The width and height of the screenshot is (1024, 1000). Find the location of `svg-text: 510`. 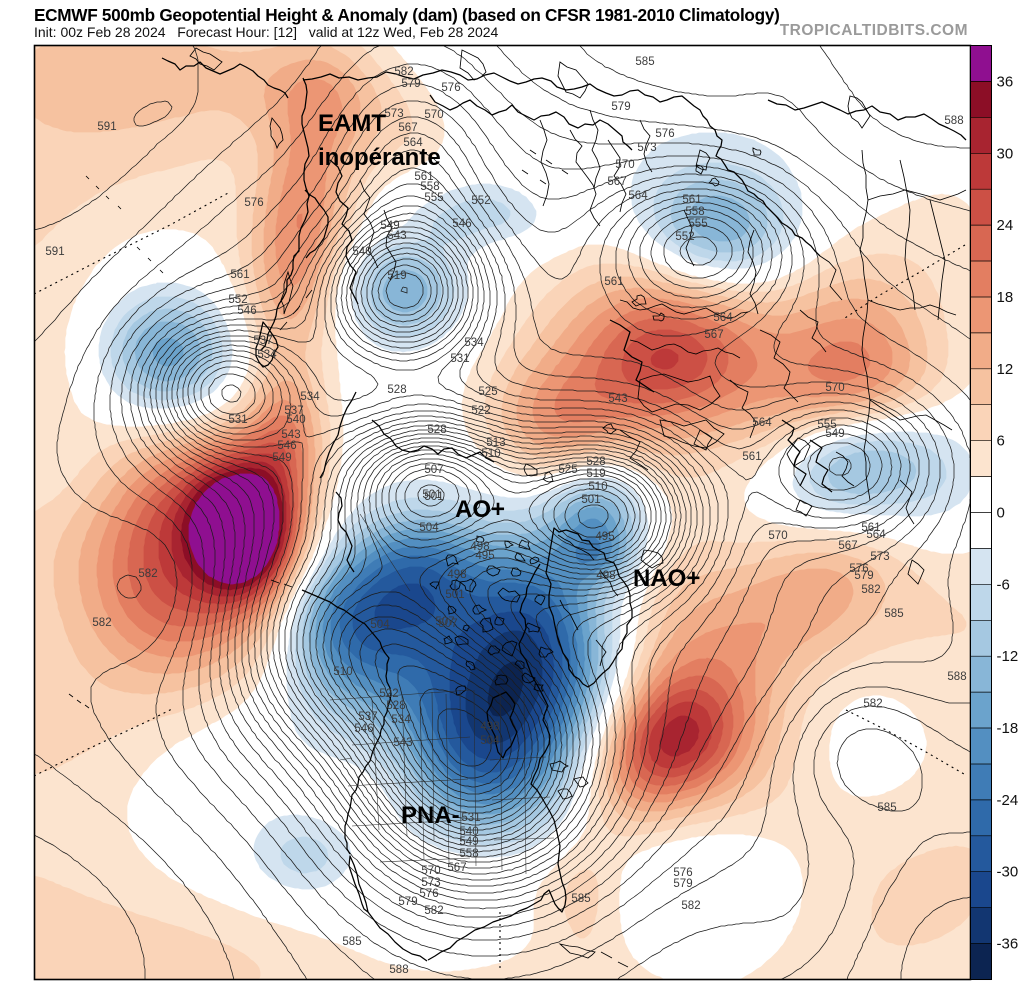

svg-text: 510 is located at coordinates (597, 487).